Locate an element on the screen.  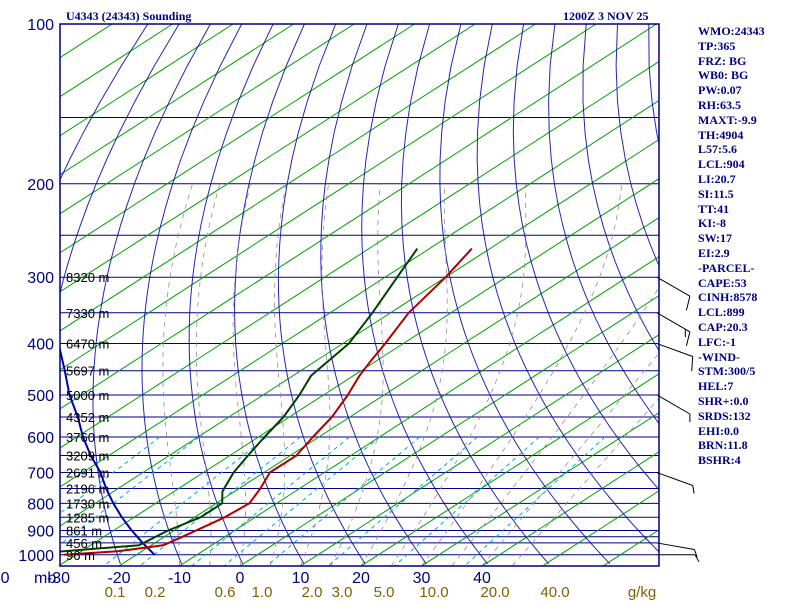
pressure-label: 700 is located at coordinates (40, 474).